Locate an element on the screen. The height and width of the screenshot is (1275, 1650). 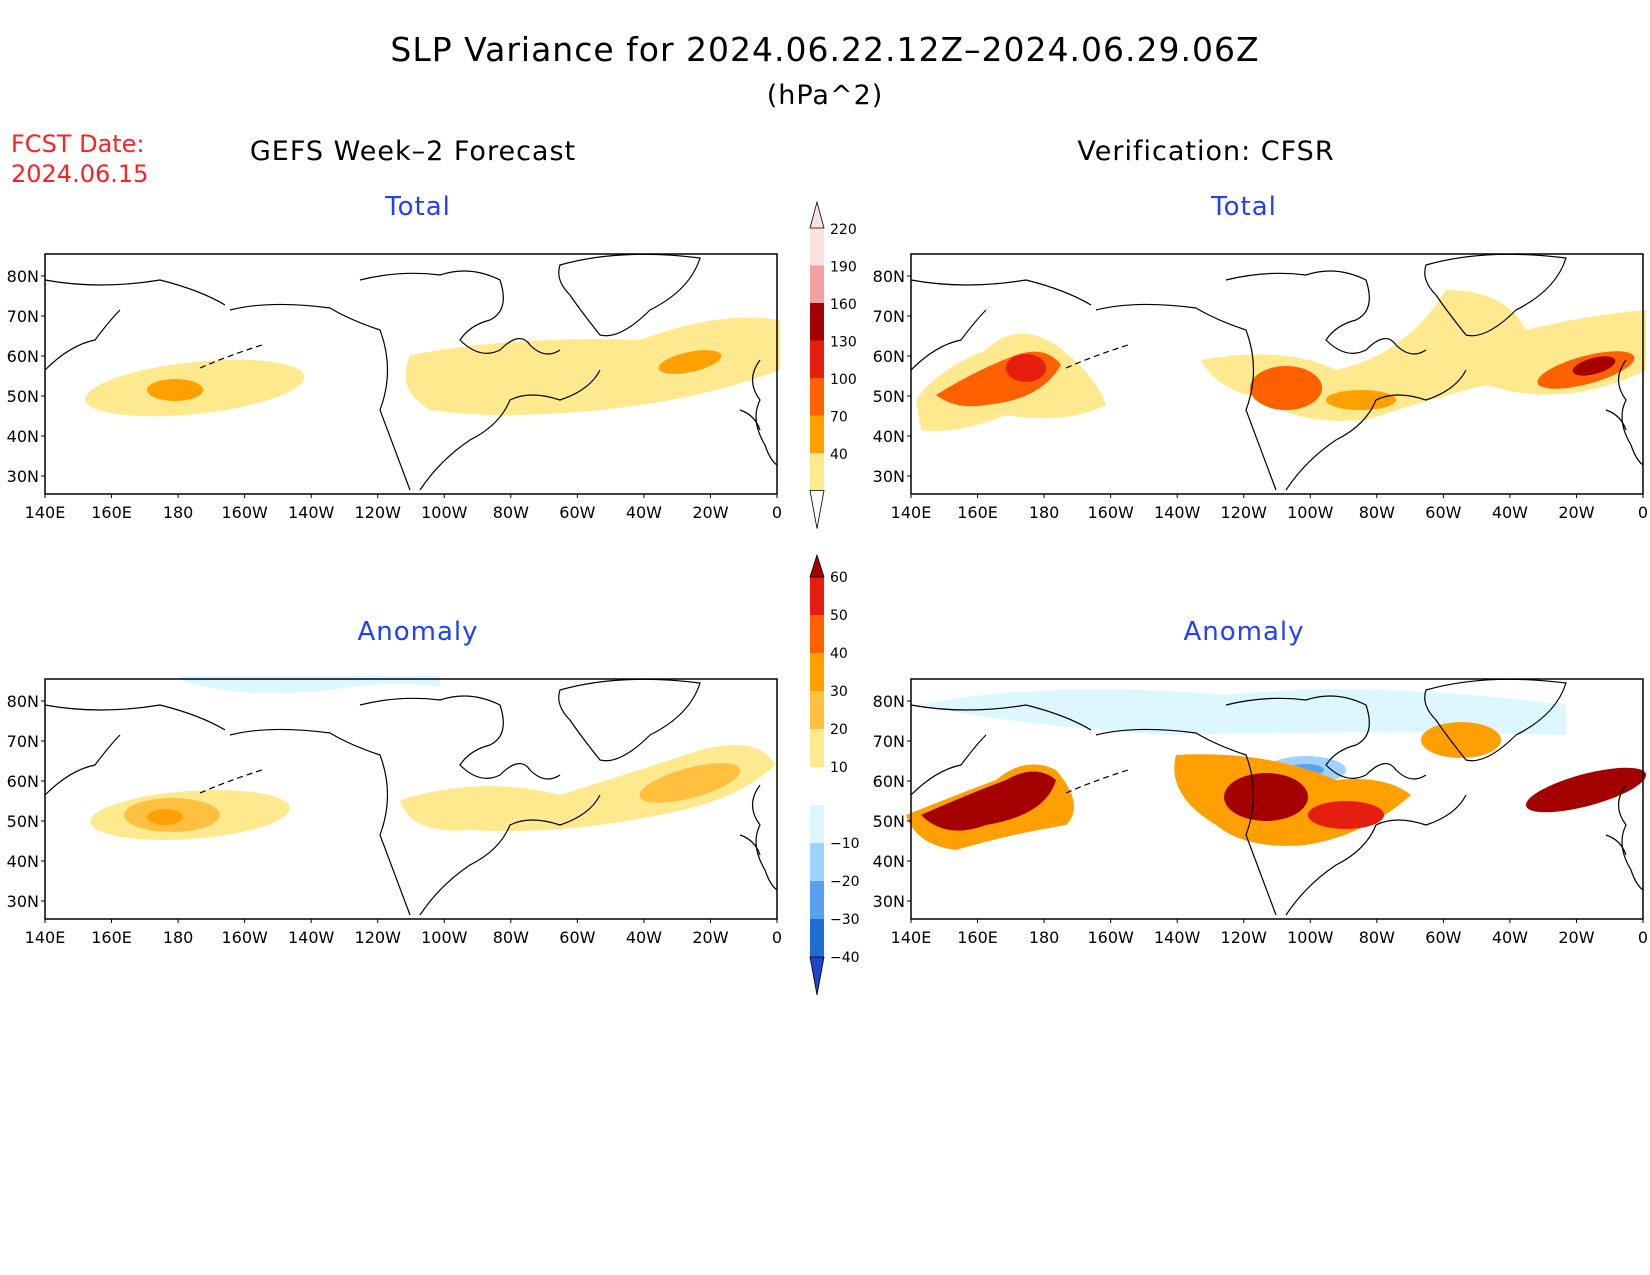
verif-anomaly-subtitle: Anomaly is located at coordinates (1244, 632).